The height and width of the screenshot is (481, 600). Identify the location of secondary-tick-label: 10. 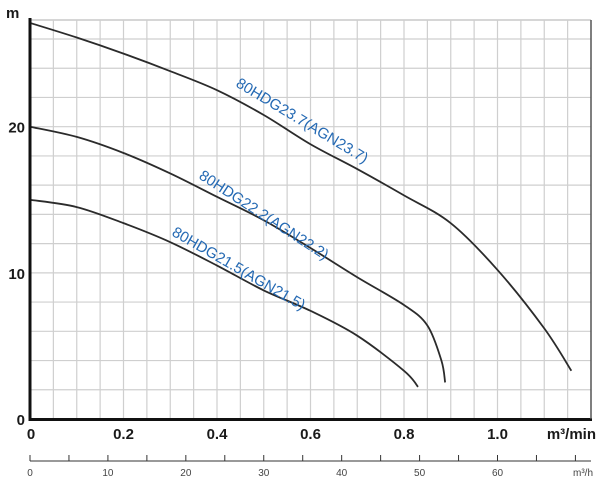
(108, 473).